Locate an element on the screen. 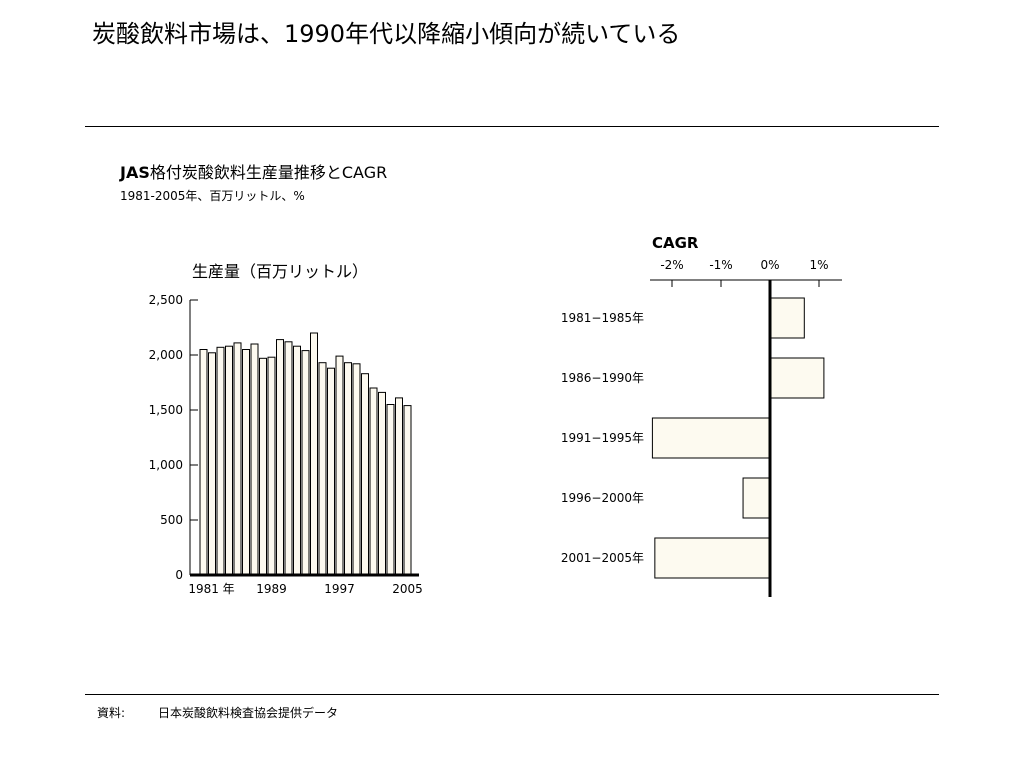  chart-subtitle: 1981-2005年、百万リットル、% is located at coordinates (212, 196).